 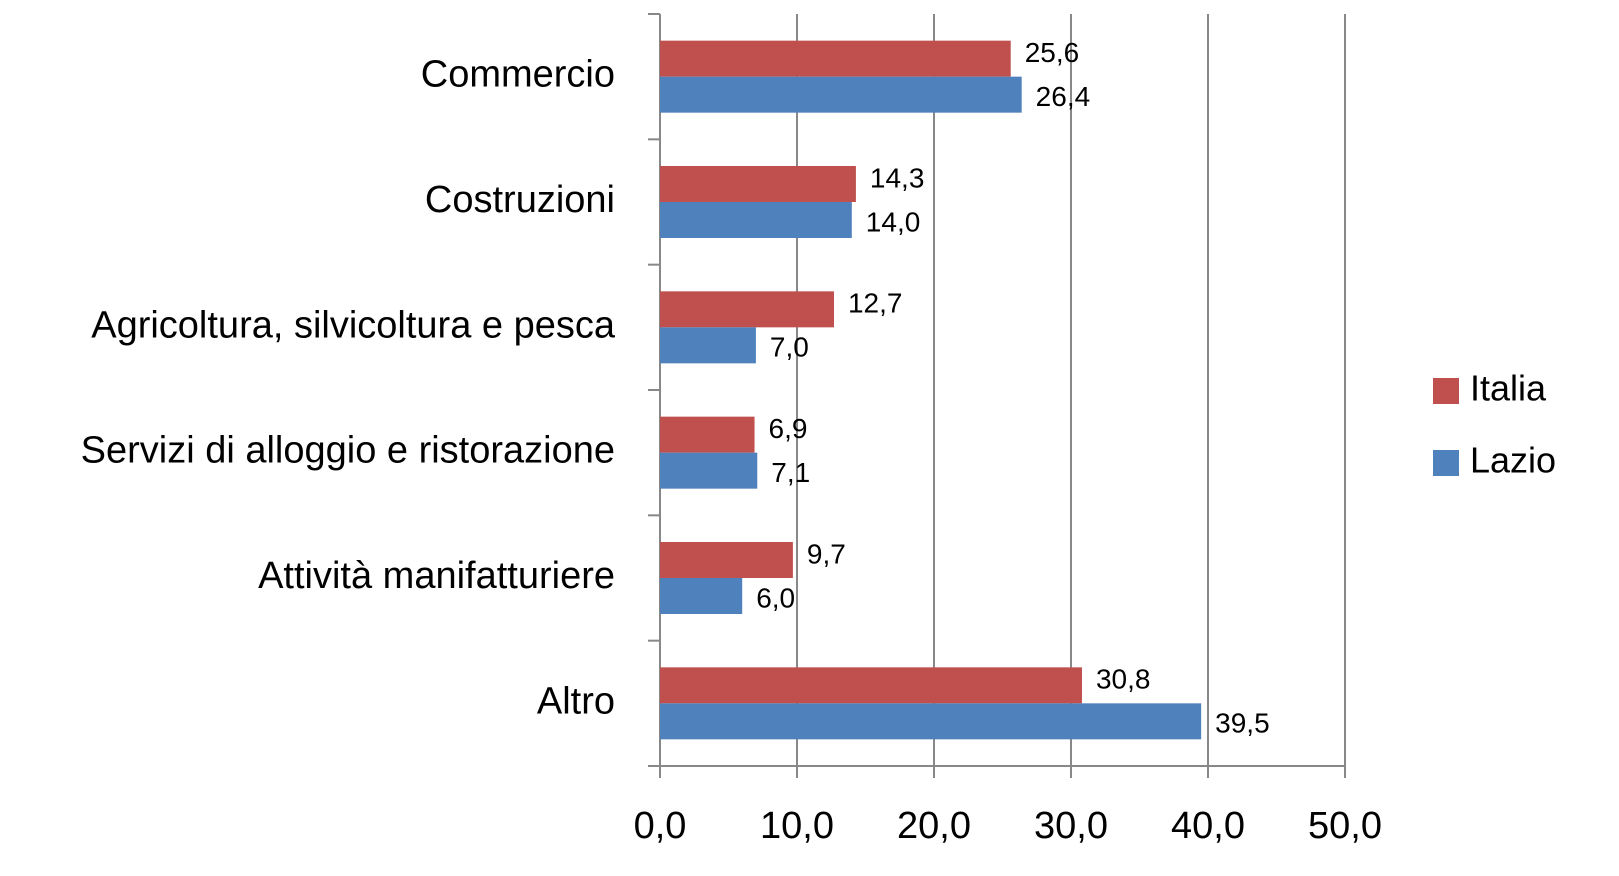 What do you see at coordinates (897, 177) in the screenshot?
I see `value-label: 14,3` at bounding box center [897, 177].